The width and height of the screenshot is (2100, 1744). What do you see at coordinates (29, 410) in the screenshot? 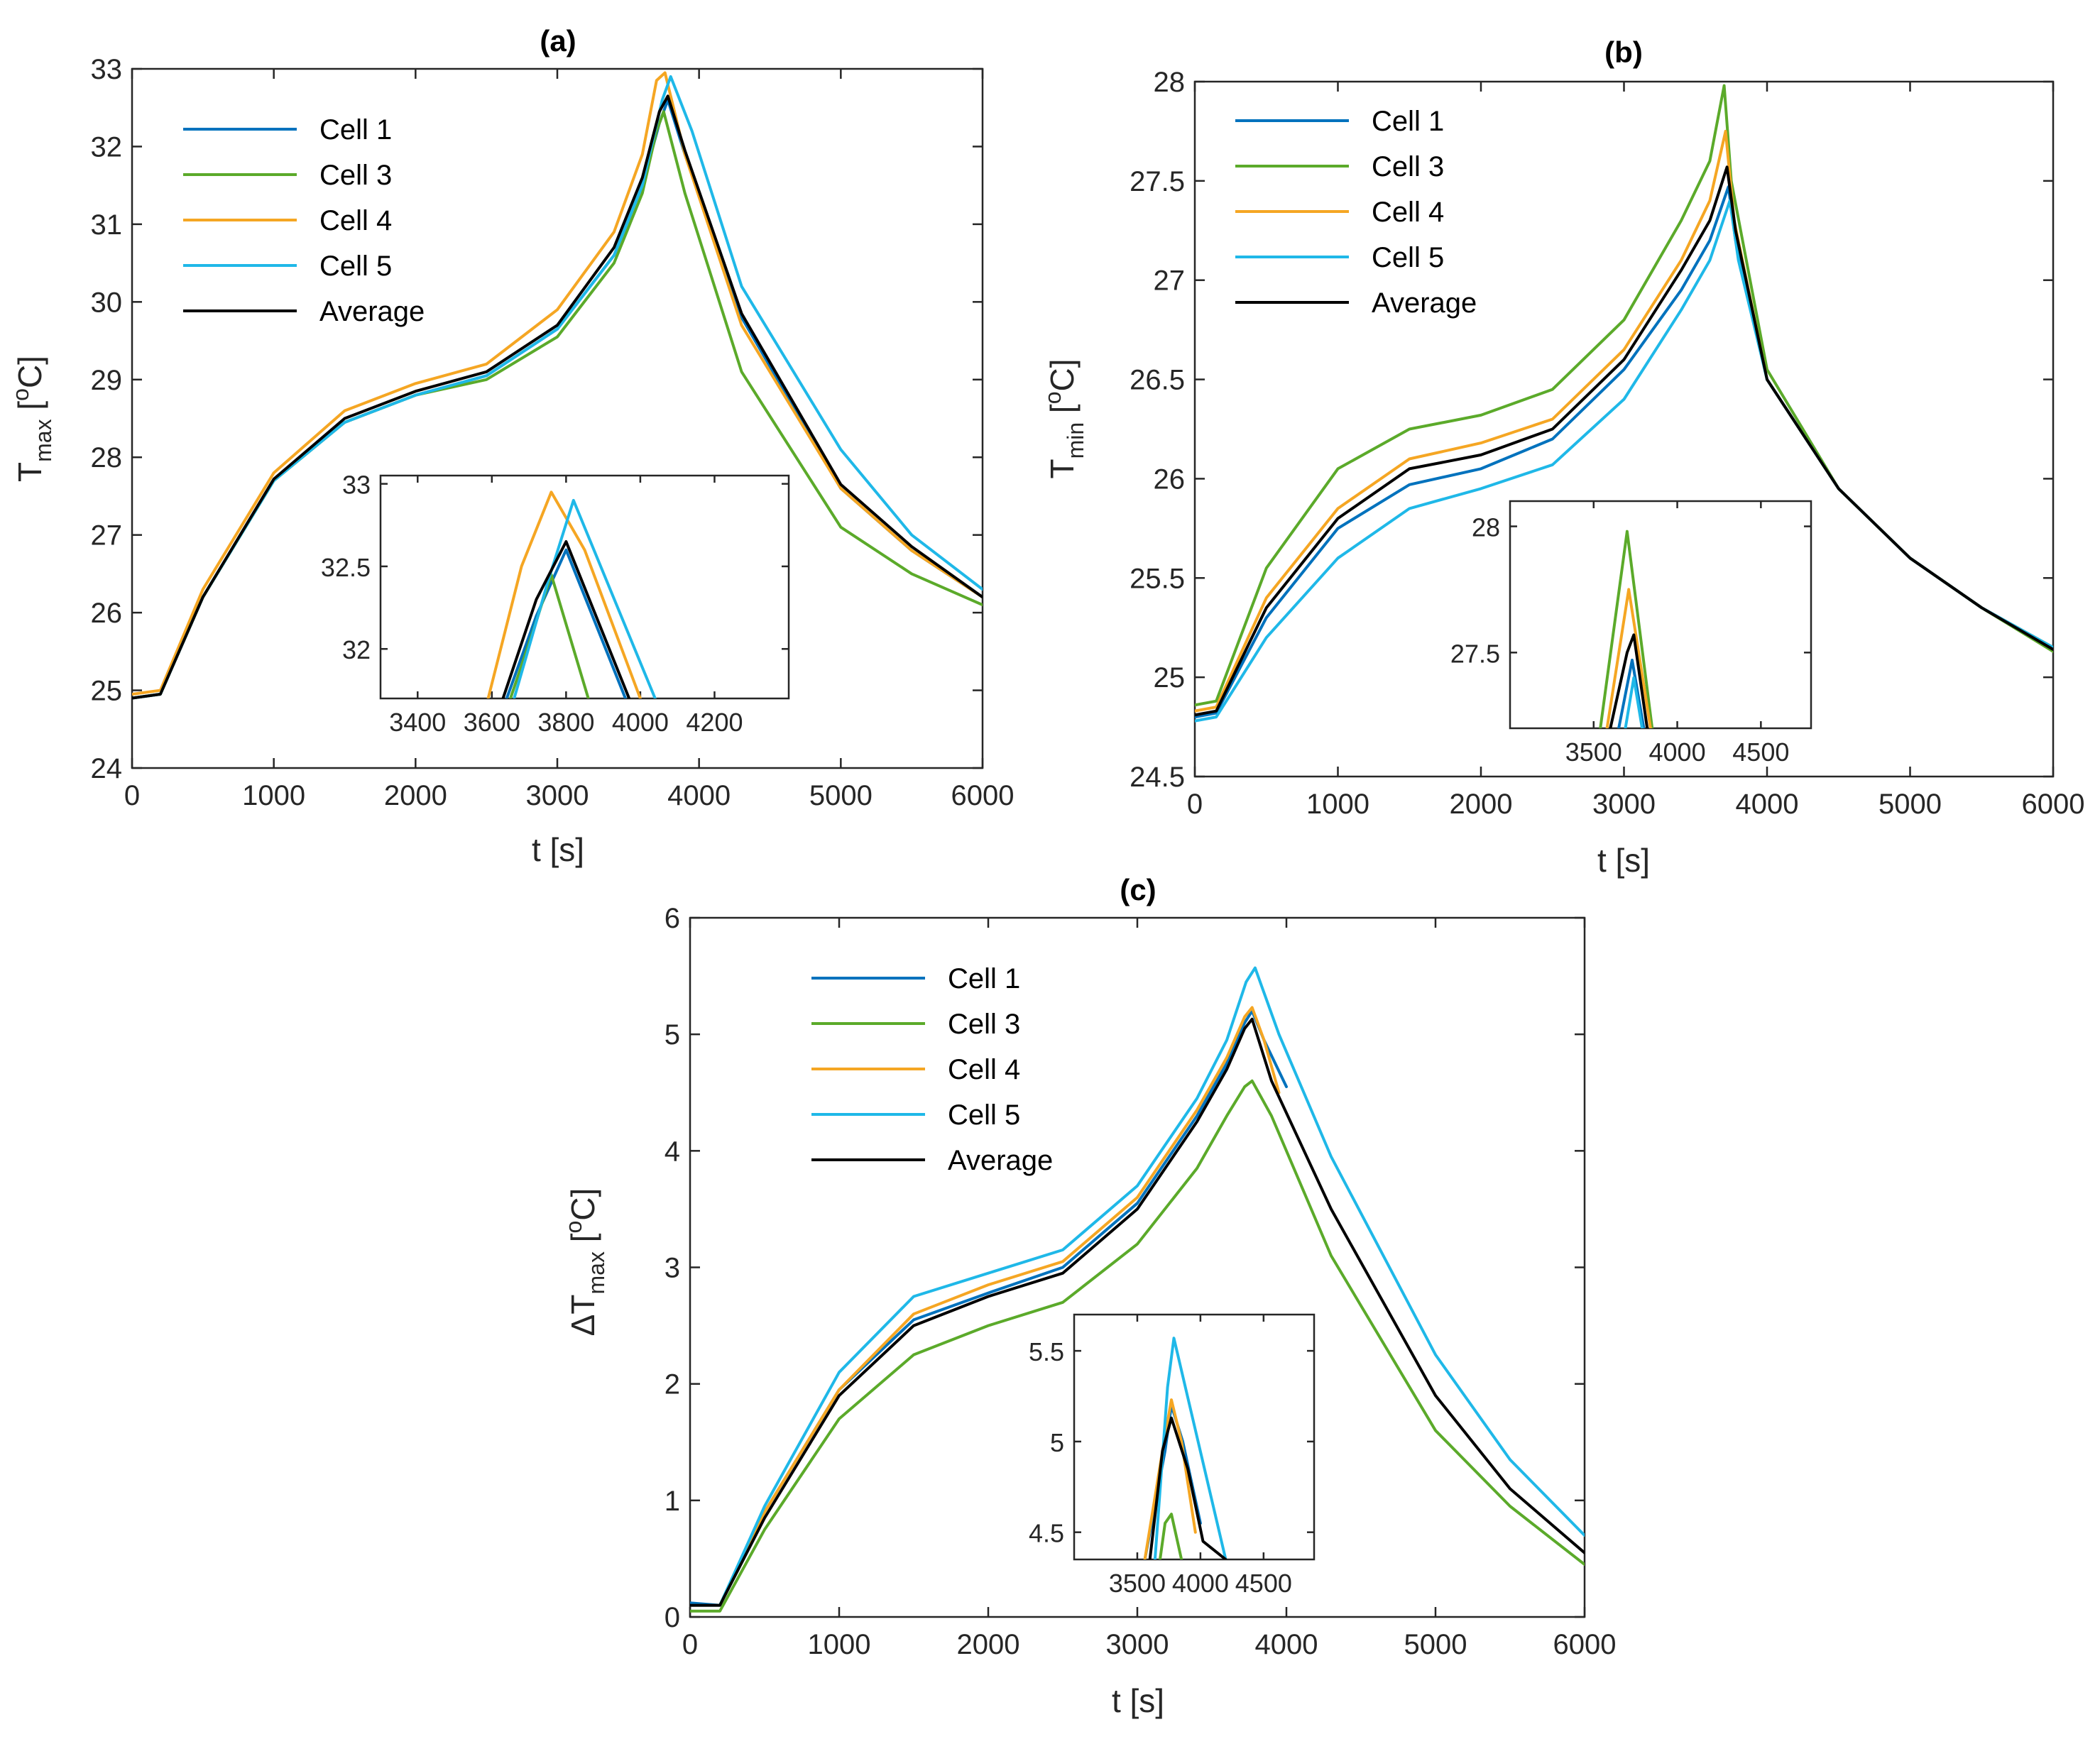
I see `chart-a-ylabel-unit-open: [` at bounding box center [29, 410].